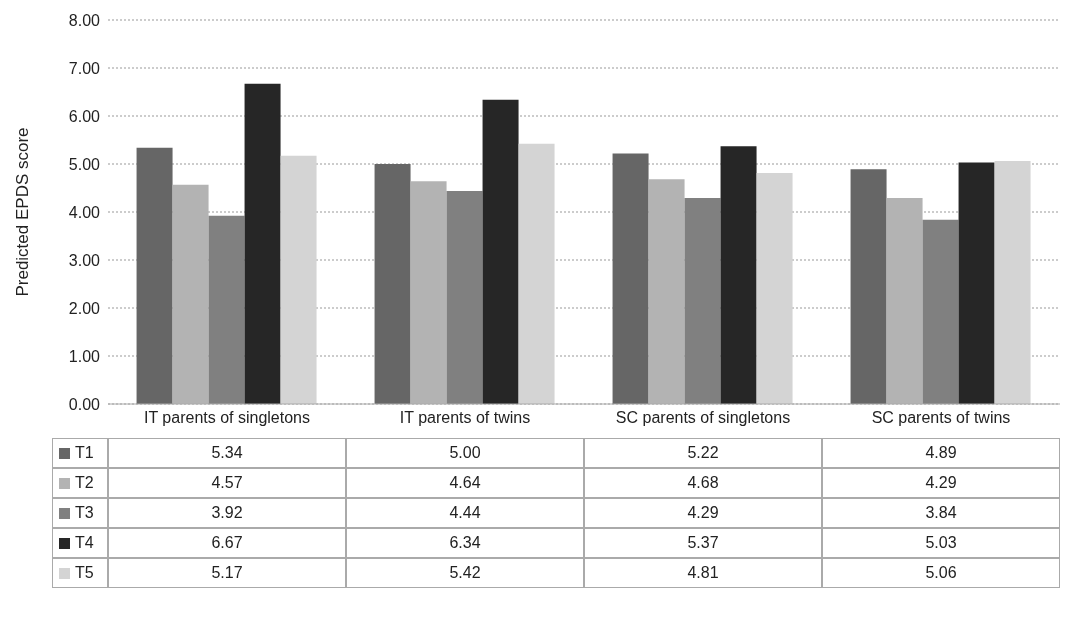 The image size is (1080, 617). I want to click on y-tick-label: 4.00, so click(84, 212).